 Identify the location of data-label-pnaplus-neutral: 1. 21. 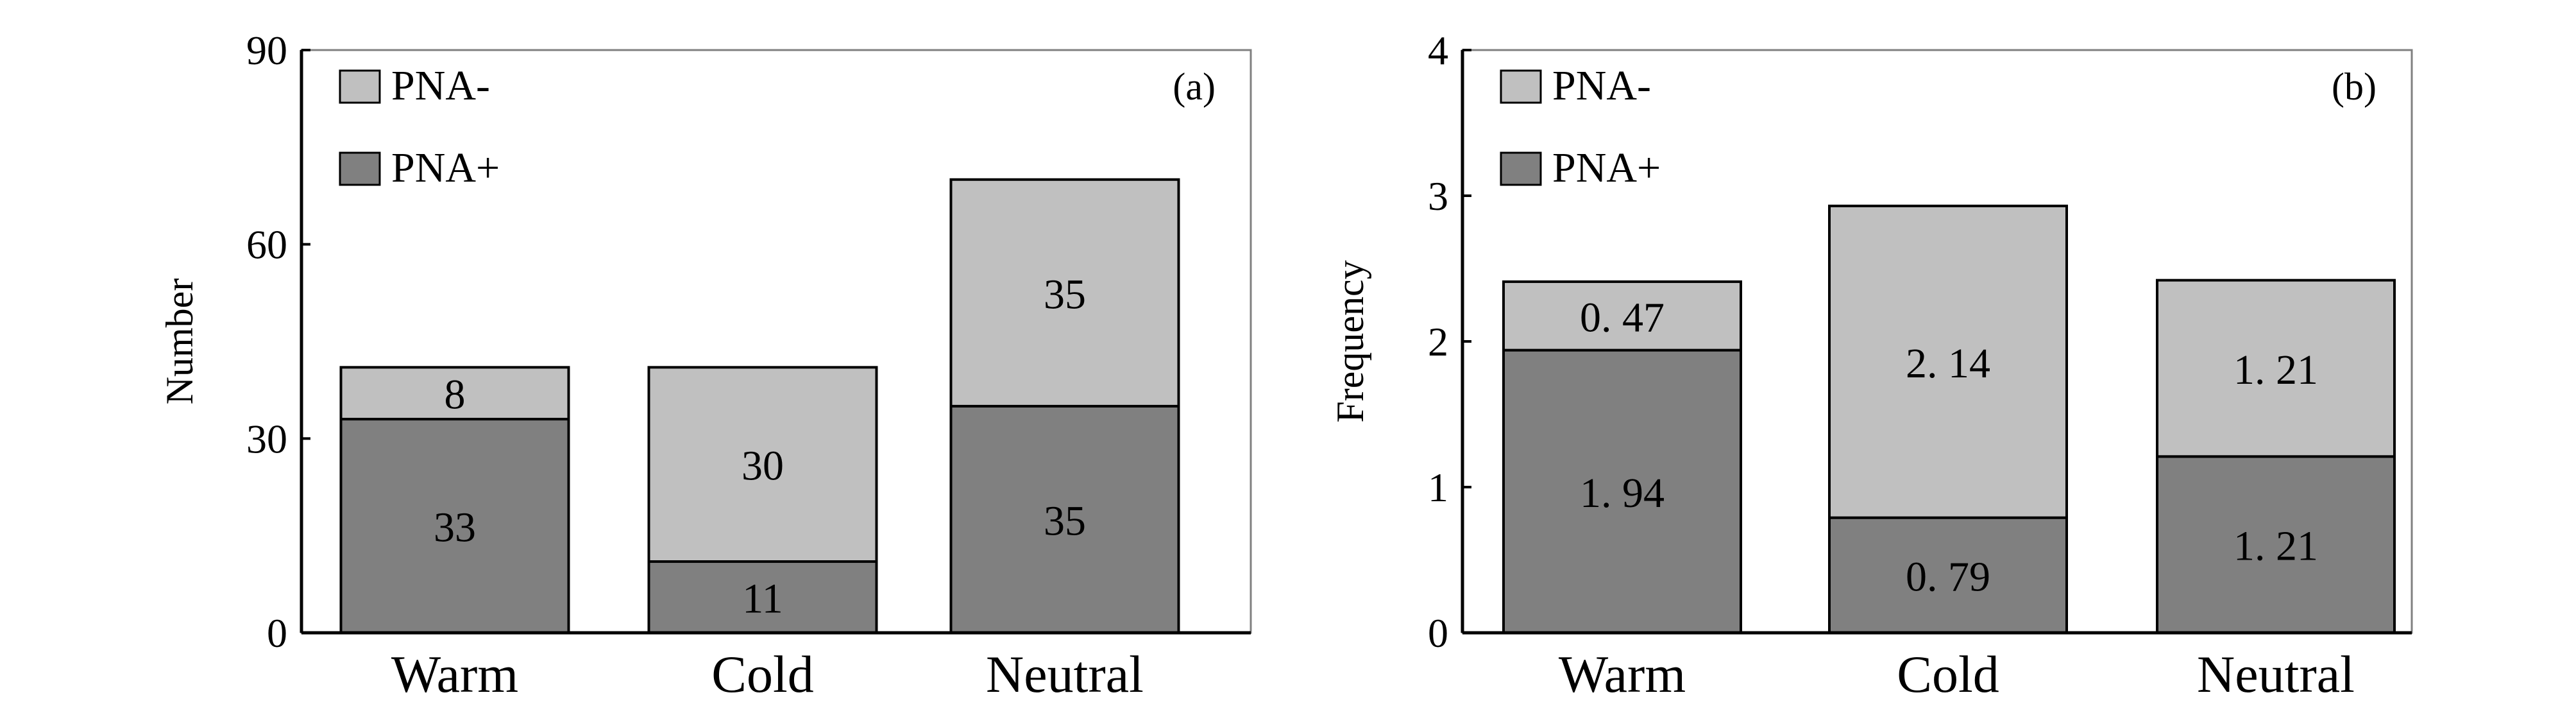
(2275, 546).